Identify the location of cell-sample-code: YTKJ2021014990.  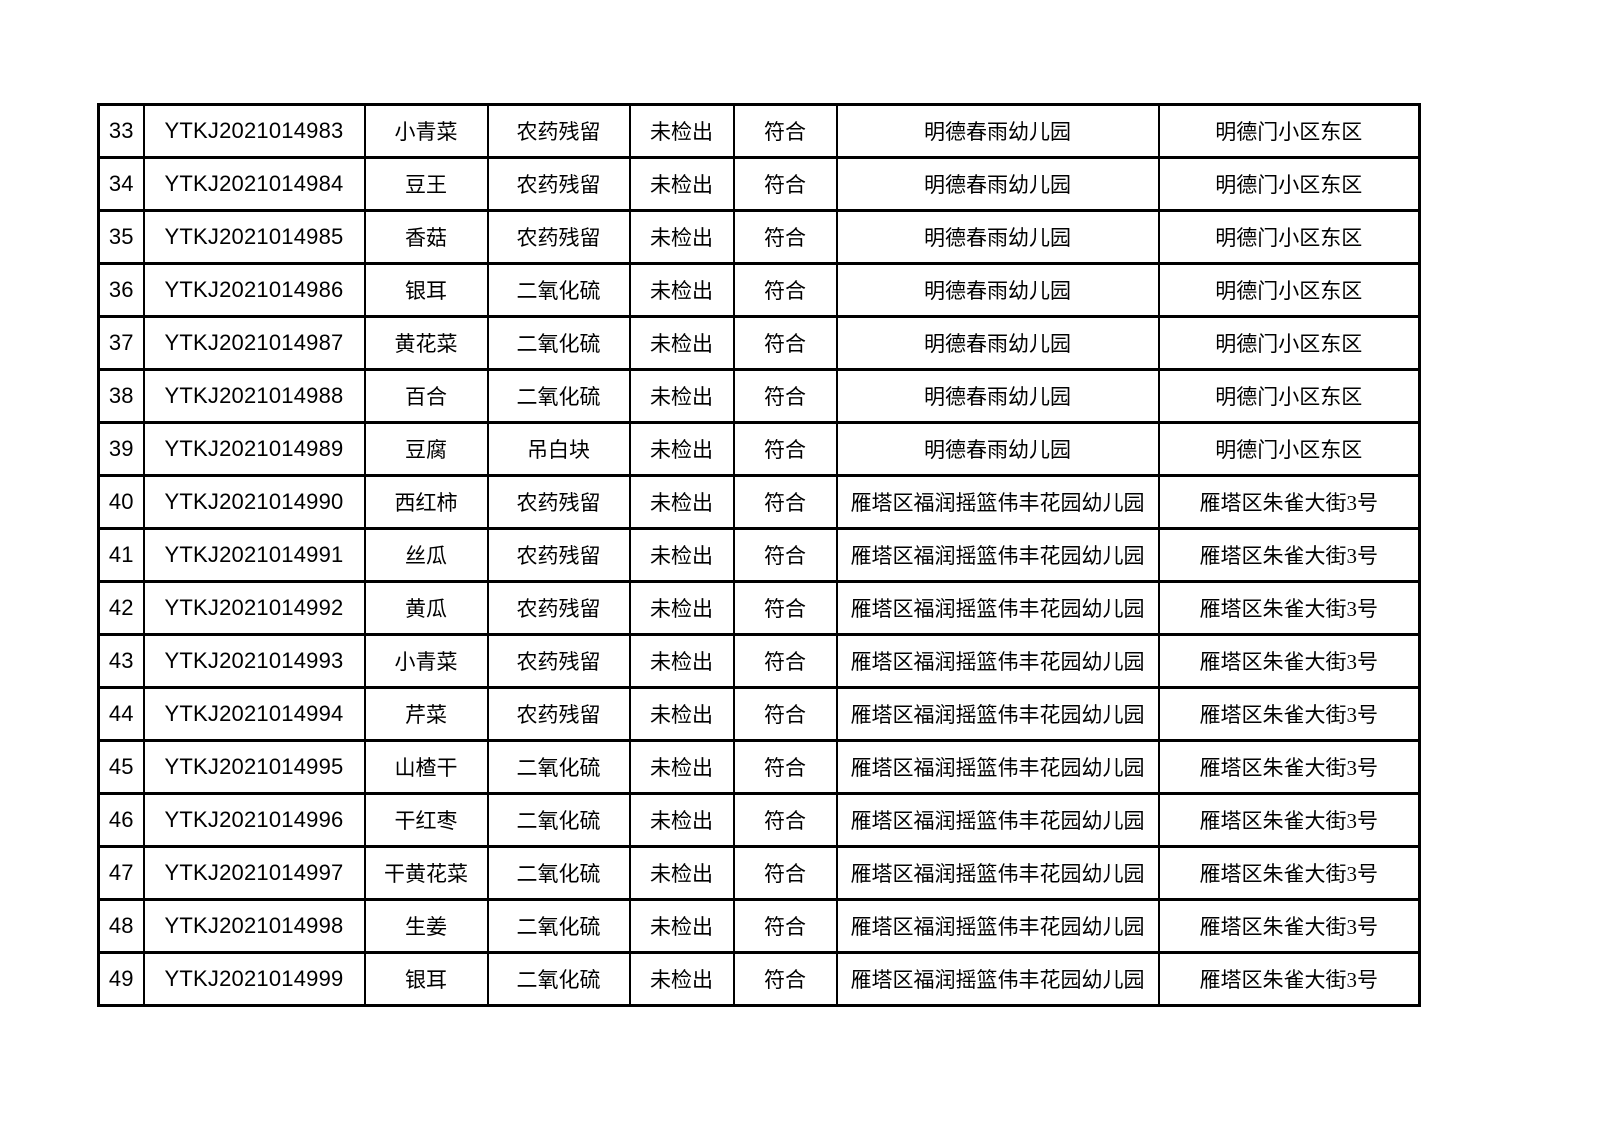
(253, 501).